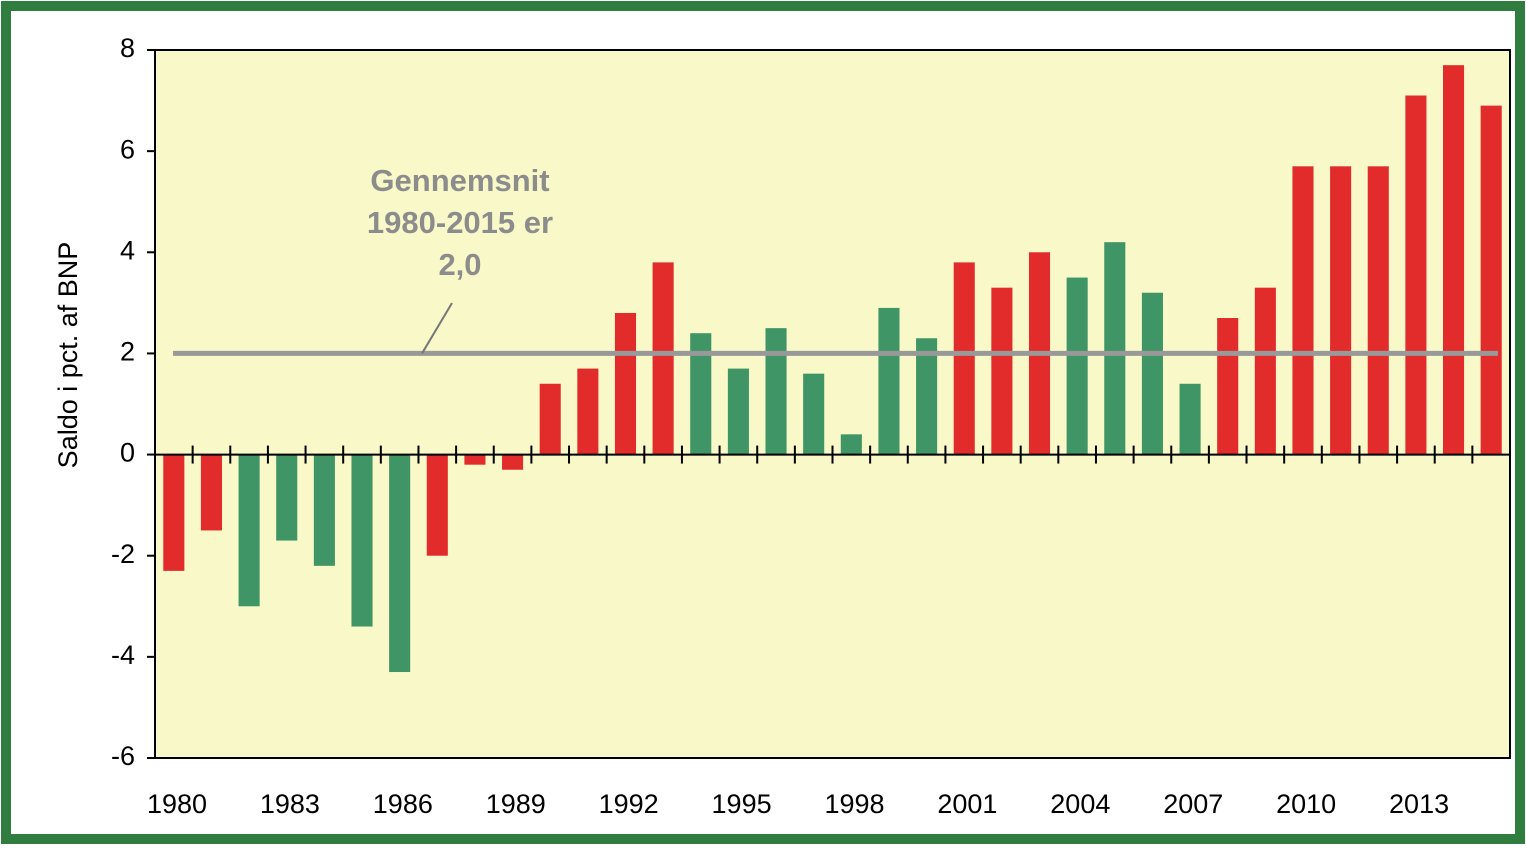 Image resolution: width=1526 pixels, height=850 pixels. I want to click on annotation-text: Gennemsnit, so click(459, 180).